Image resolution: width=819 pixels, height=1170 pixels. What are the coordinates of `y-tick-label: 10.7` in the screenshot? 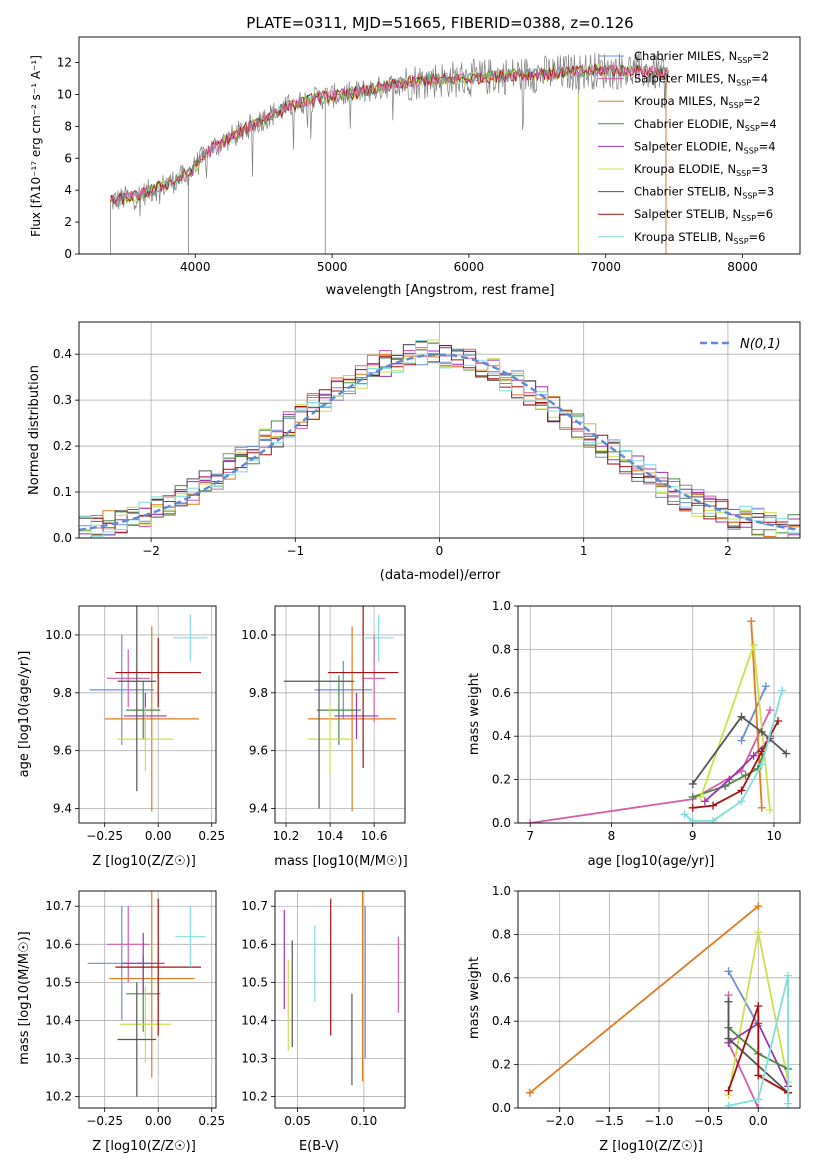 It's located at (58, 906).